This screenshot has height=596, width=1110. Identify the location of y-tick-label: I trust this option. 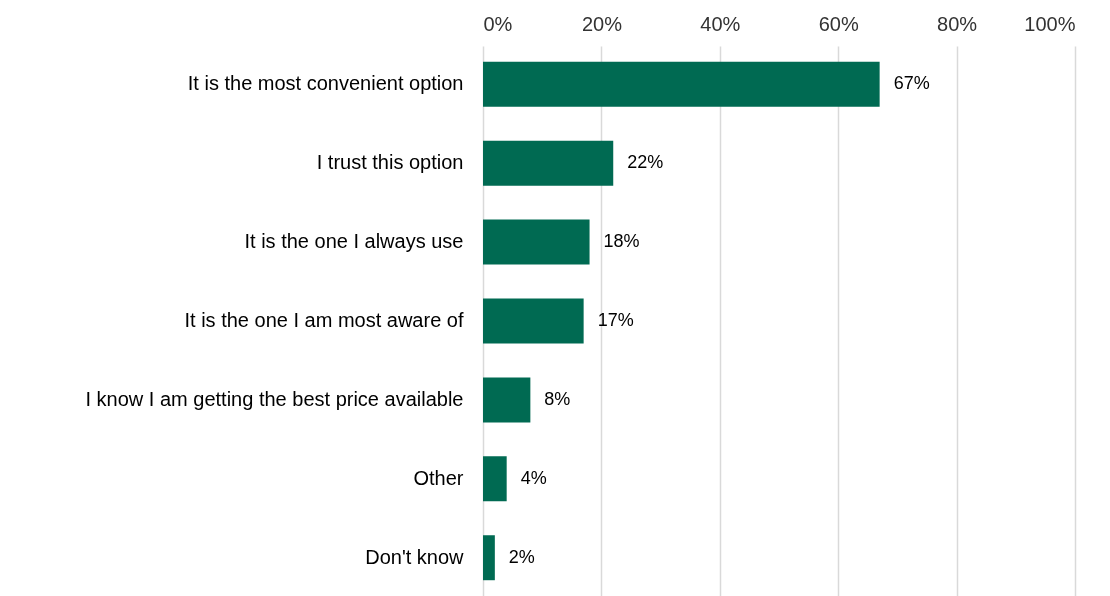
(390, 162).